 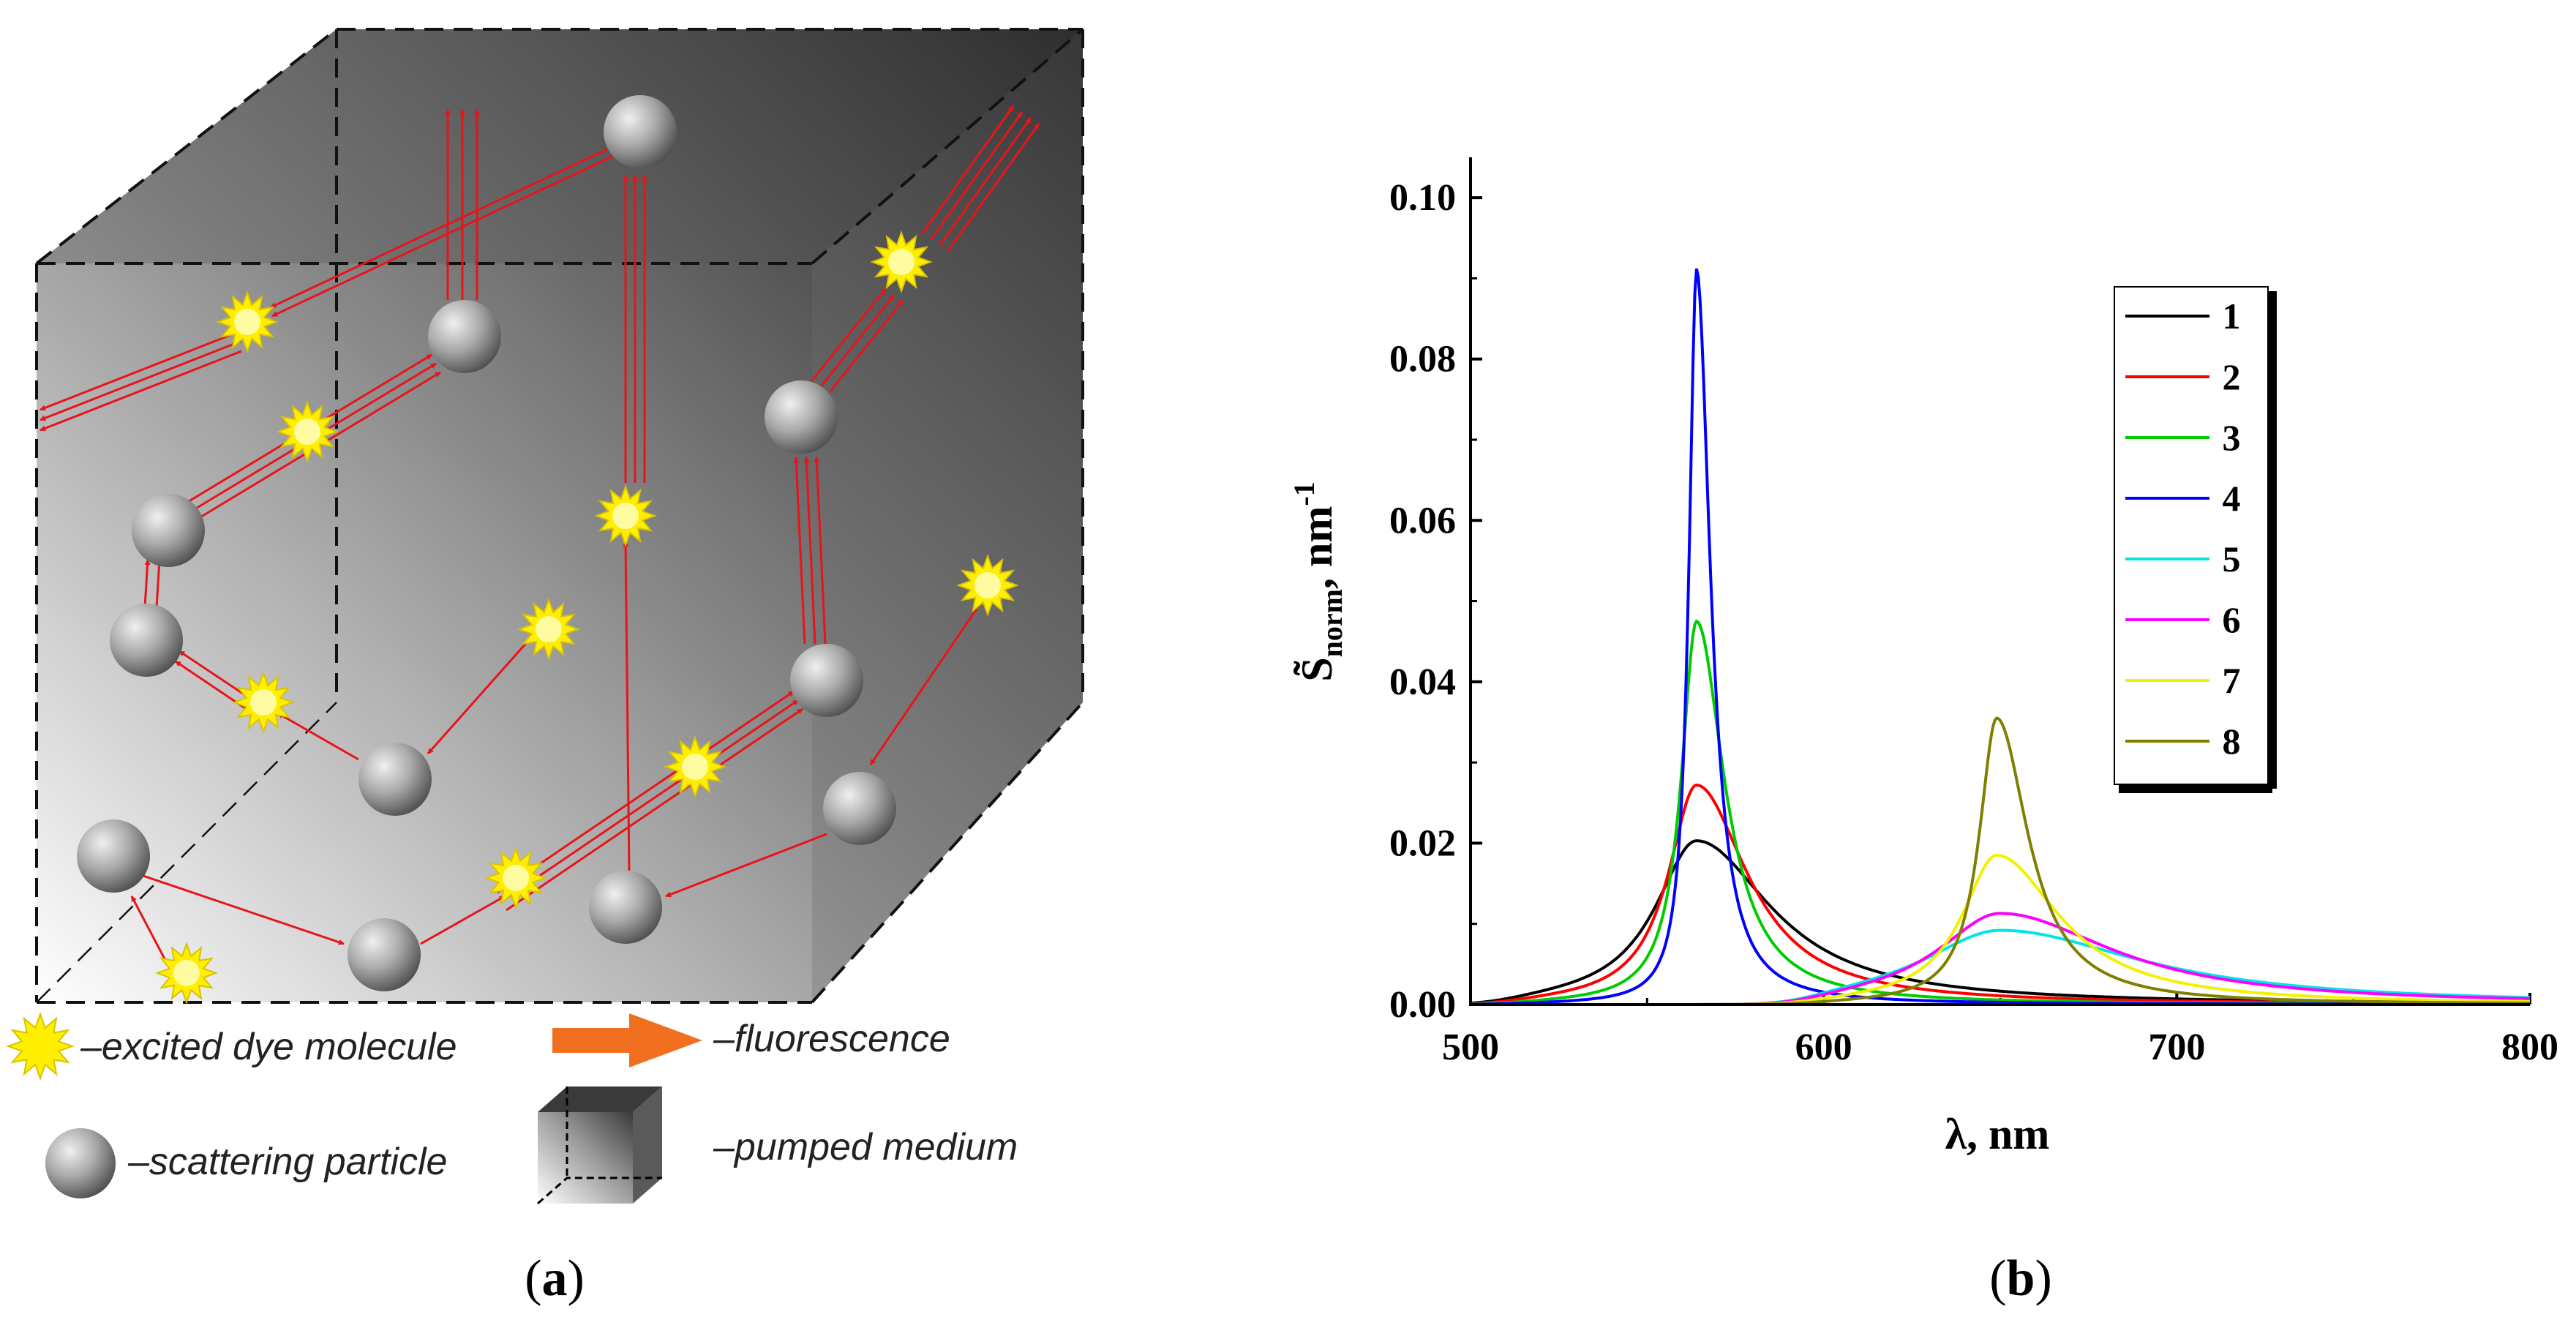 What do you see at coordinates (2232, 316) in the screenshot?
I see `legend-label-1: 1` at bounding box center [2232, 316].